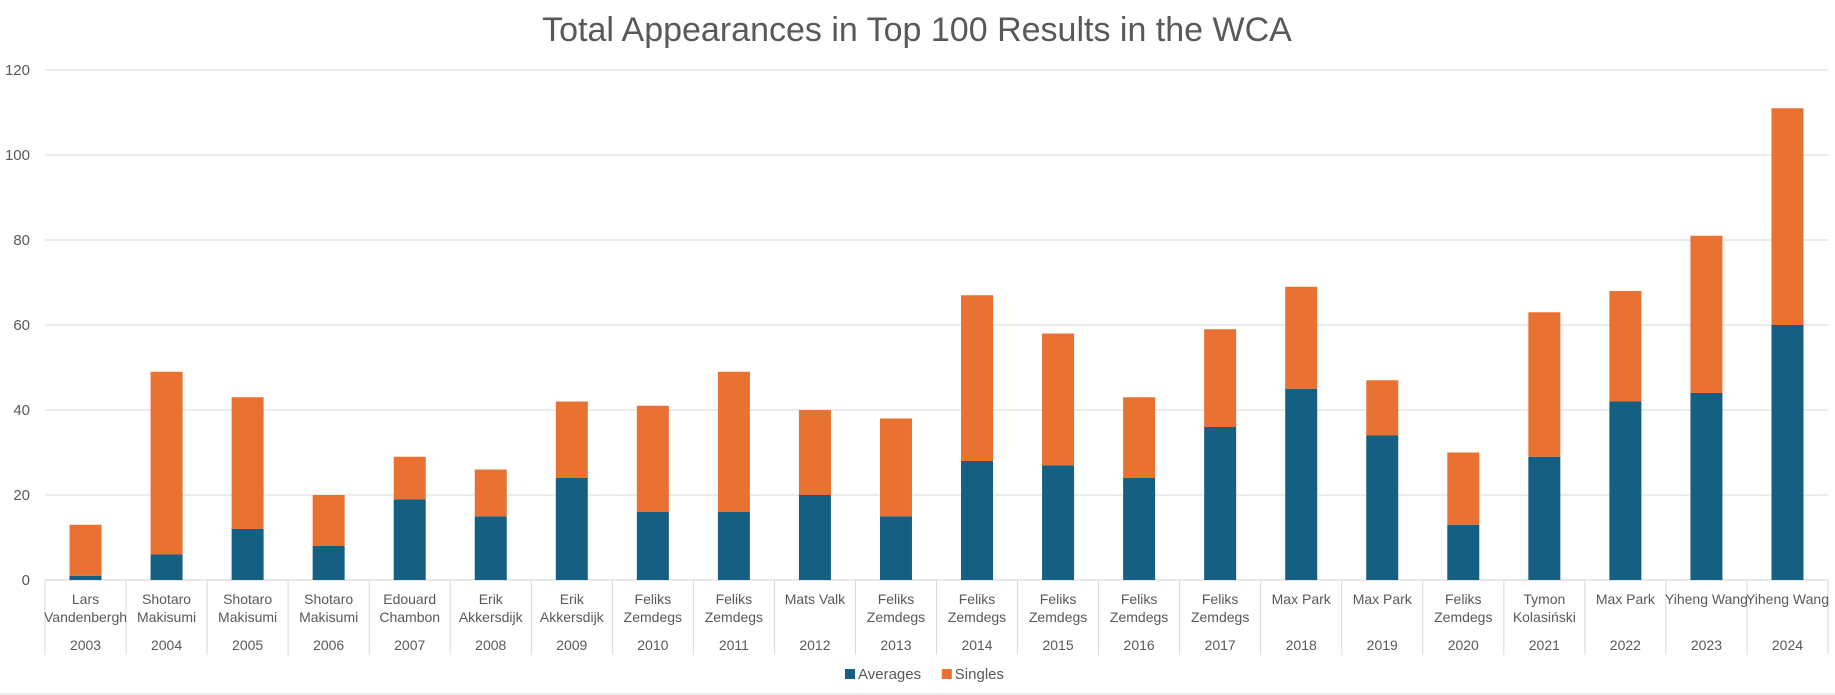  Describe the element at coordinates (21, 325) in the screenshot. I see `y-tick-label: 60` at that location.